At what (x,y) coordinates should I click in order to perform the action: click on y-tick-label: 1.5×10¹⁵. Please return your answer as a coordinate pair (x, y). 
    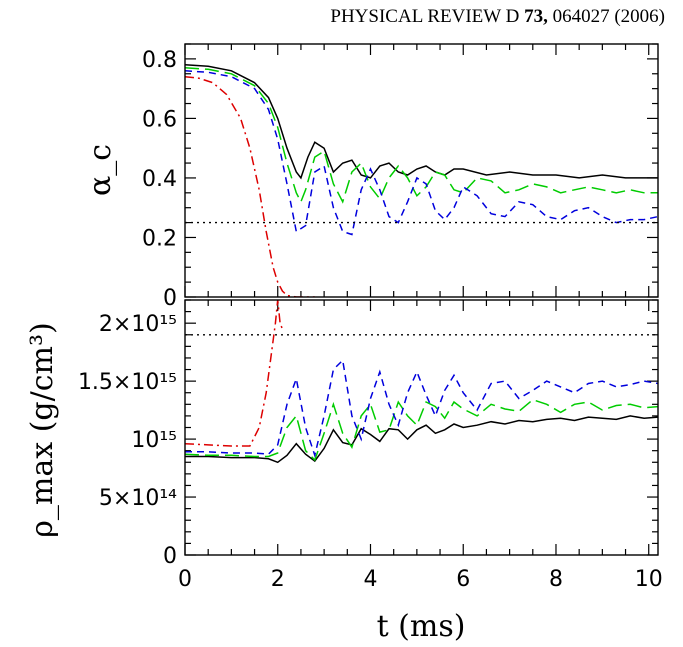
    Looking at the image, I should click on (127, 382).